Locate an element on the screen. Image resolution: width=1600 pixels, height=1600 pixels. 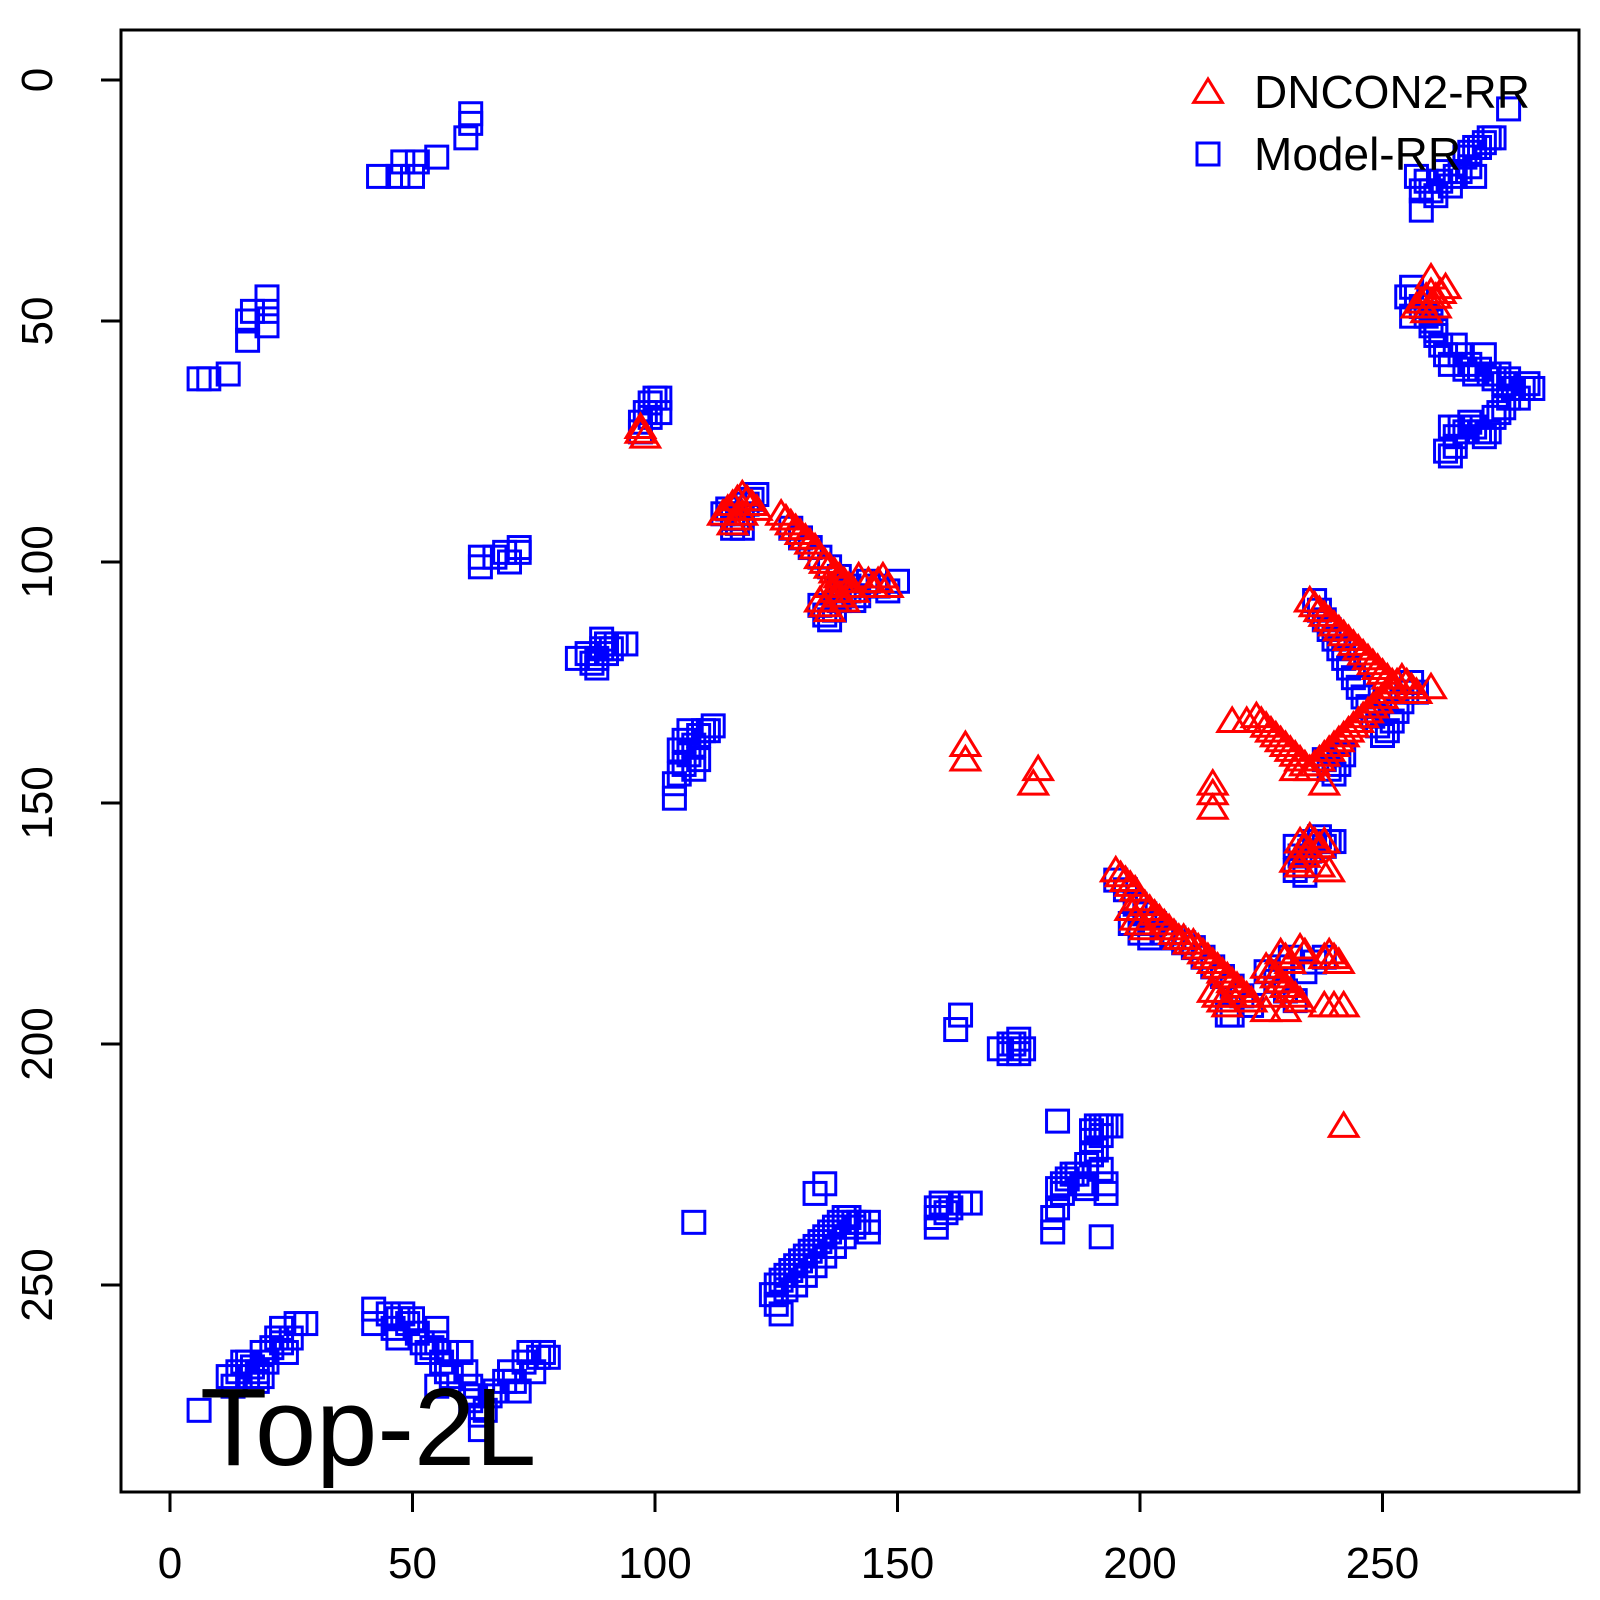
x-tick-label: 0 is located at coordinates (170, 1563).